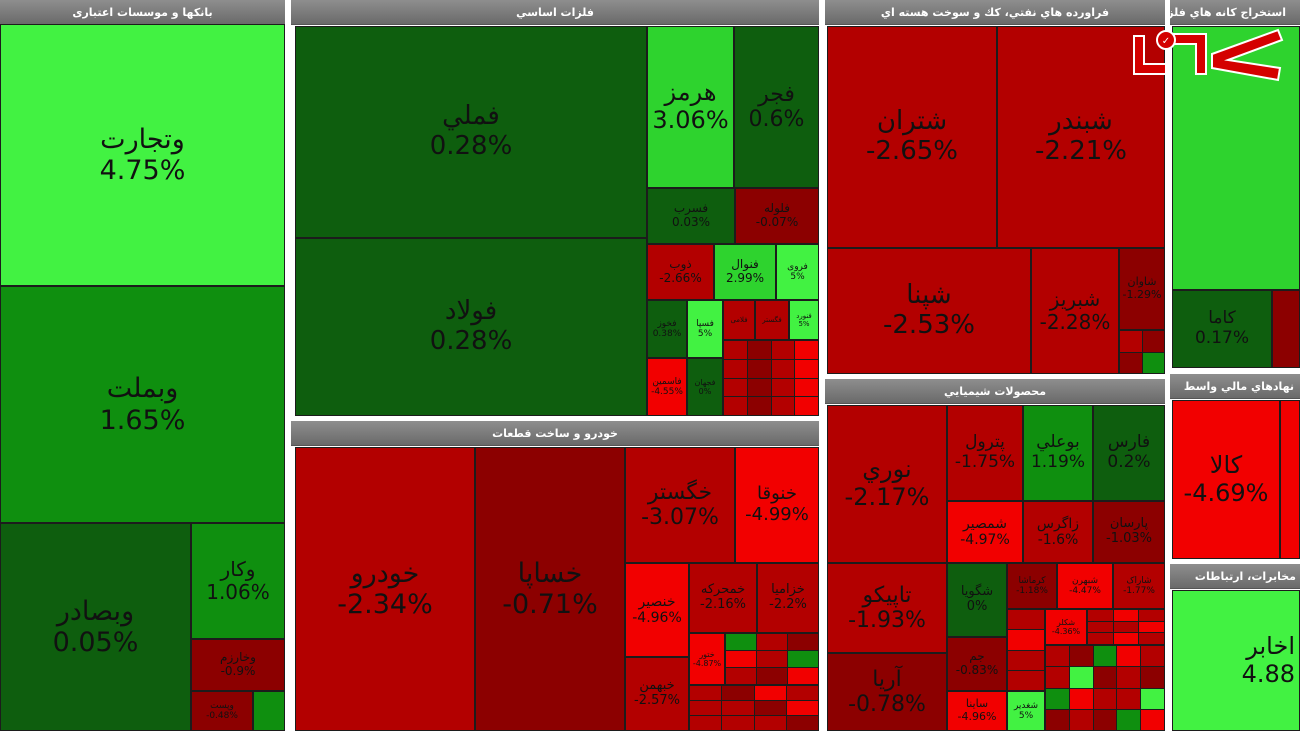 The height and width of the screenshot is (731, 1300). I want to click on tile-vkar: وکار 1.06%, so click(238, 581).